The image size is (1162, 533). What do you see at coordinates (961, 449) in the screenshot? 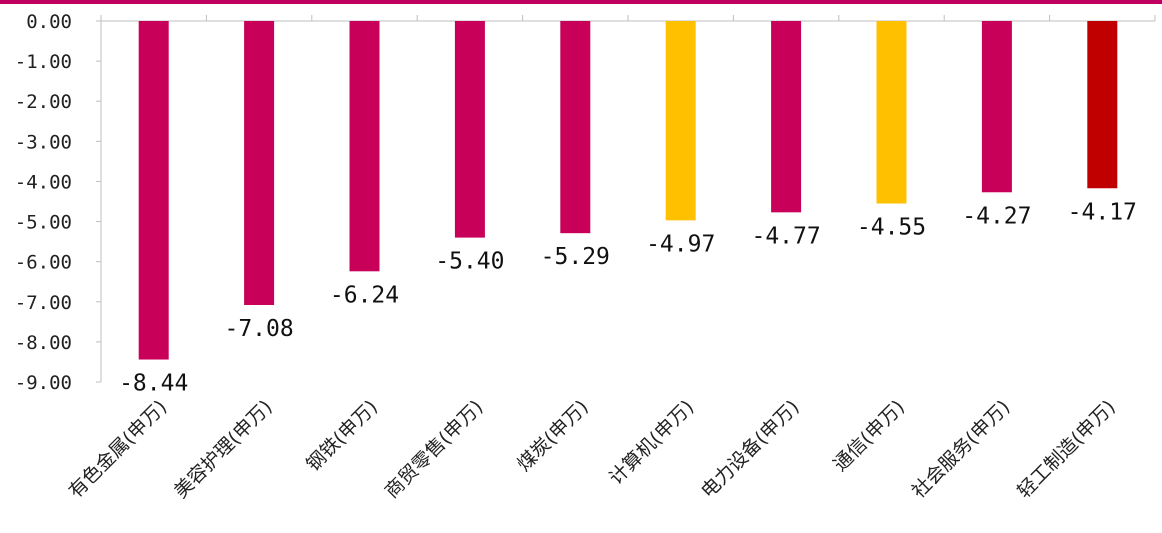
I see `category-label: 社会服务(申万)` at bounding box center [961, 449].